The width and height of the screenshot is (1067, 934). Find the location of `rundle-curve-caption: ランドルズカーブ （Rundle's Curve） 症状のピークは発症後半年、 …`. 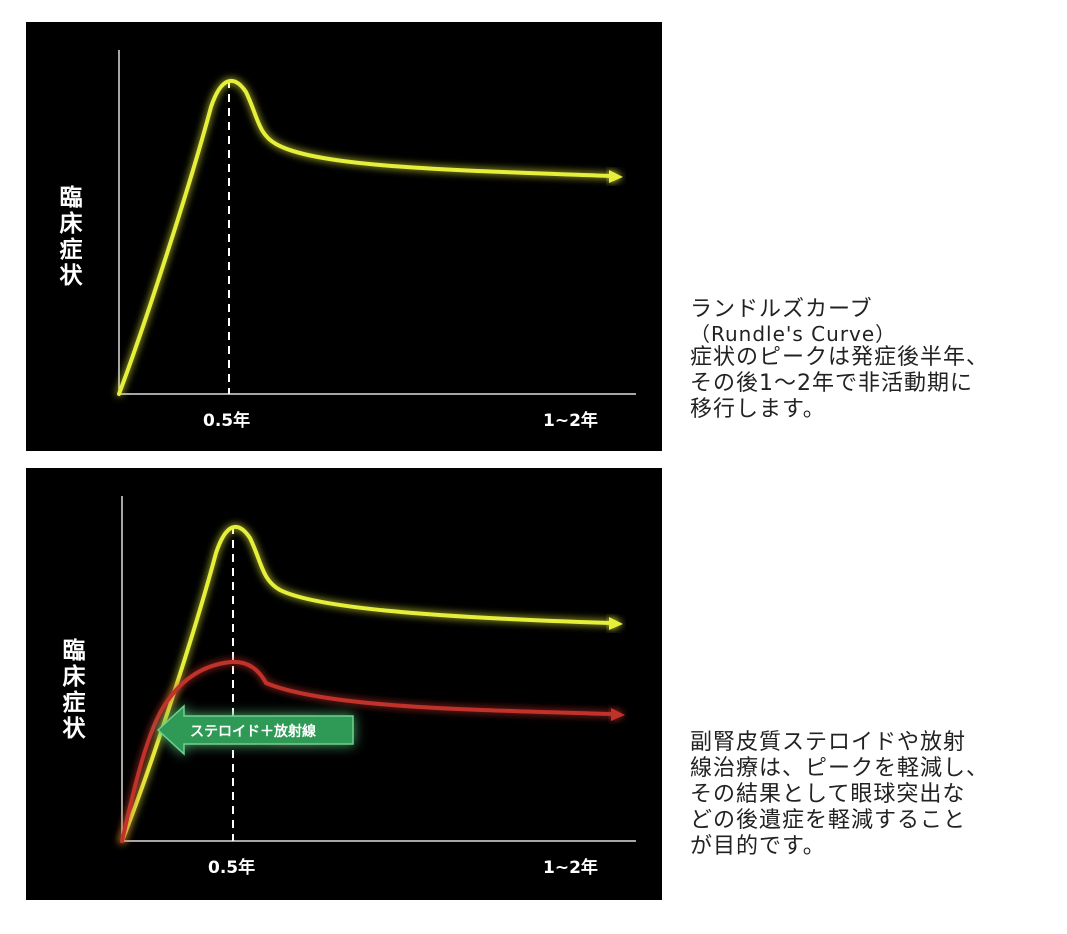

rundle-curve-caption: ランドルズカーブ （Rundle's Curve） 症状のピークは発症後半年、 … is located at coordinates (839, 360).